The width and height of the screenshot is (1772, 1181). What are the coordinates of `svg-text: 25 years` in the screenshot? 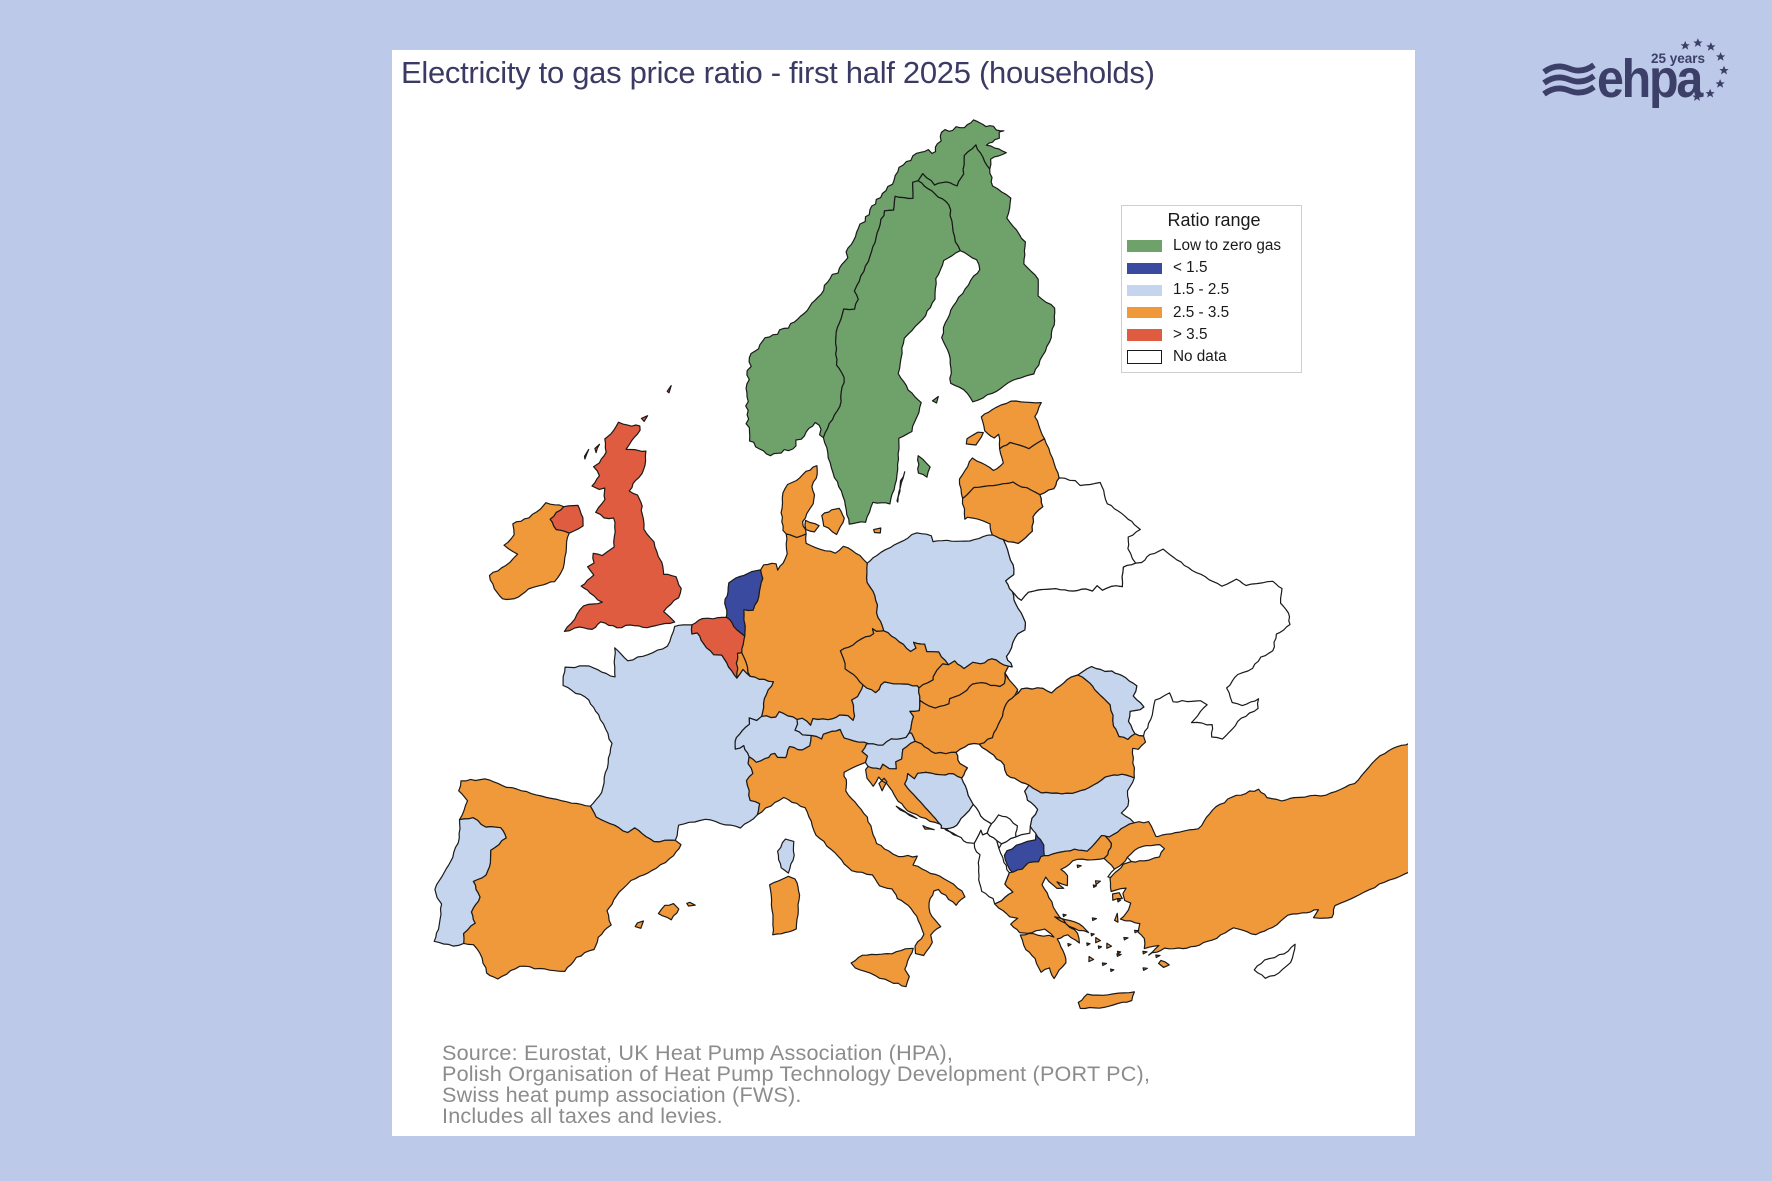 It's located at (1678, 58).